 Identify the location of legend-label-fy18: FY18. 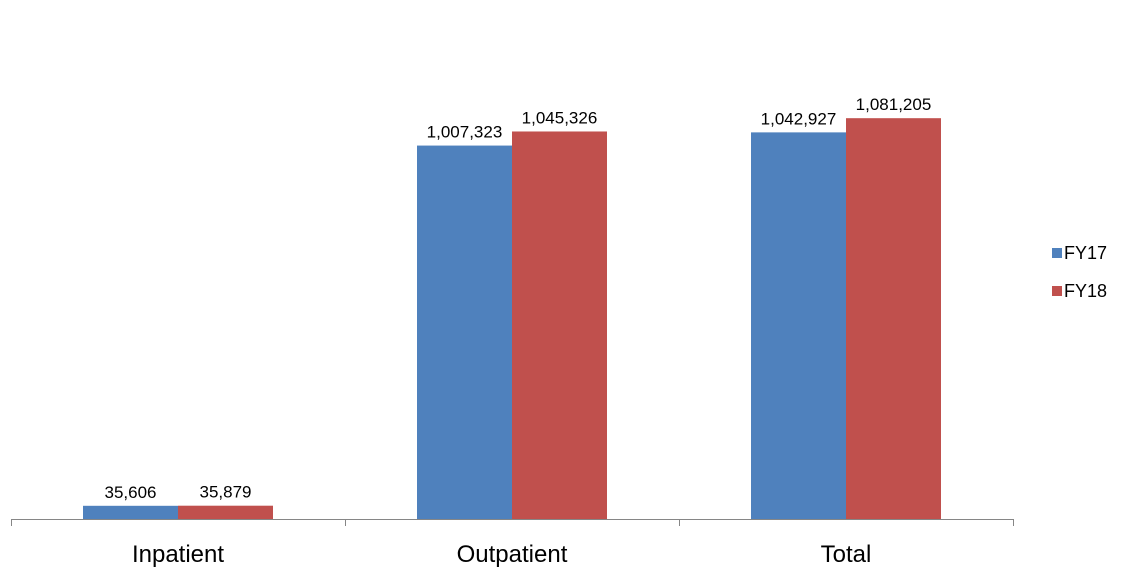
(1085, 291).